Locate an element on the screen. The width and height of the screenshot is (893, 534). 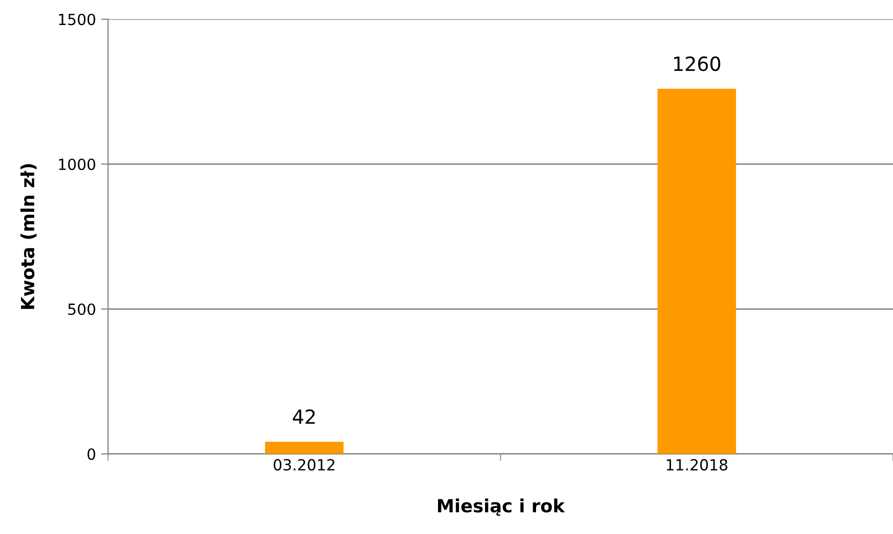
y-tick-label: 1500 is located at coordinates (77, 20).